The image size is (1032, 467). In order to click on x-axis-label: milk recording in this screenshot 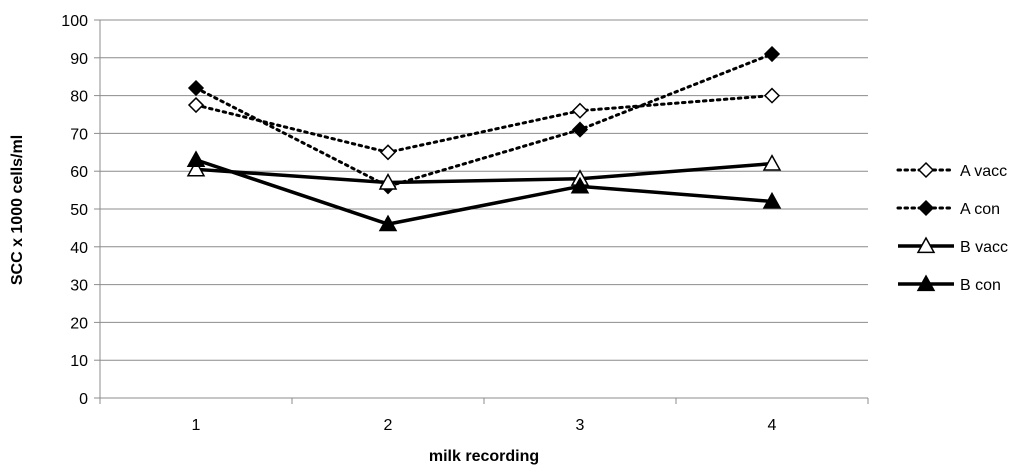, I will do `click(484, 456)`.